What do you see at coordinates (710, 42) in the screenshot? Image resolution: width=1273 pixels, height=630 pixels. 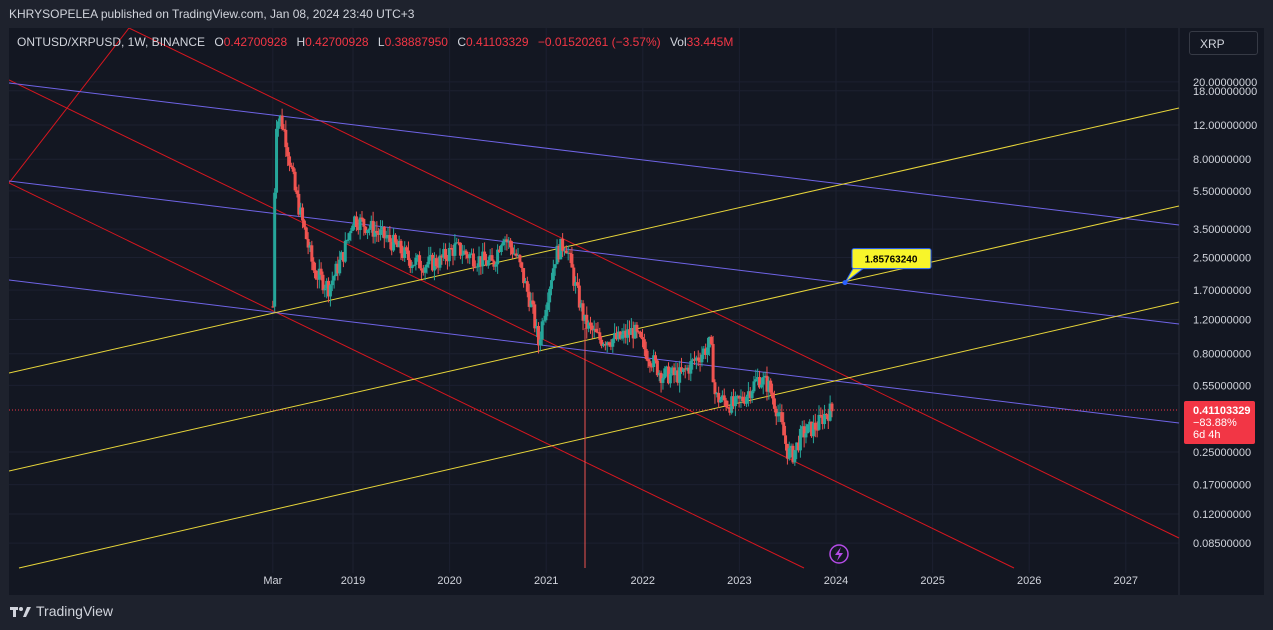 I see `volume-value: 33.445M` at bounding box center [710, 42].